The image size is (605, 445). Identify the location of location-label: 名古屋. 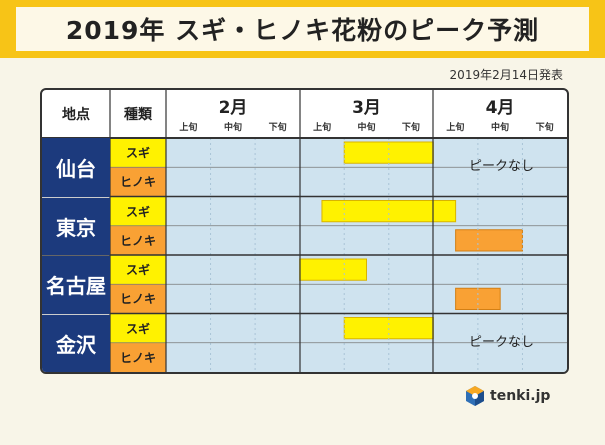
(76, 285).